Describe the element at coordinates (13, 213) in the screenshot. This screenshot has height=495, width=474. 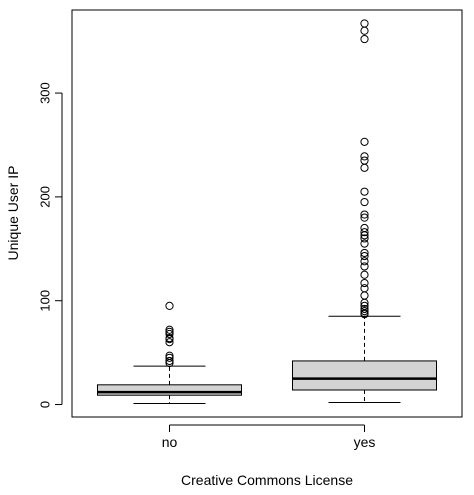
I see `y-axis-label: Unique User IP` at that location.